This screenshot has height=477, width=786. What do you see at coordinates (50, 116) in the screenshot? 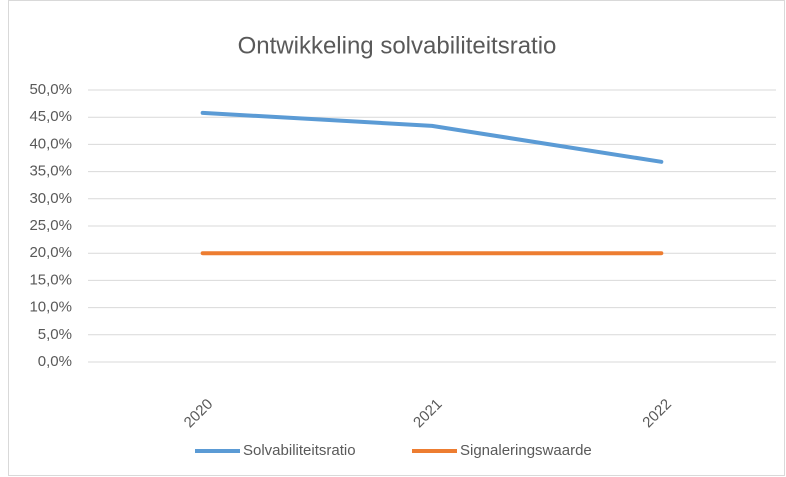
I see `y-tick-label: 45,0%` at bounding box center [50, 116].